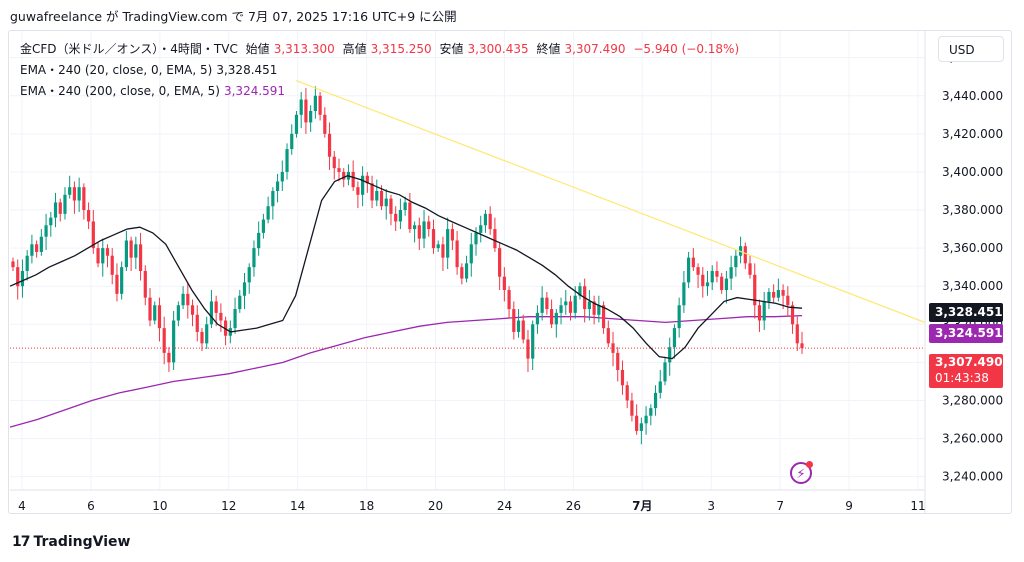  Describe the element at coordinates (972, 286) in the screenshot. I see `y-tick-label: 3,340.000` at that location.